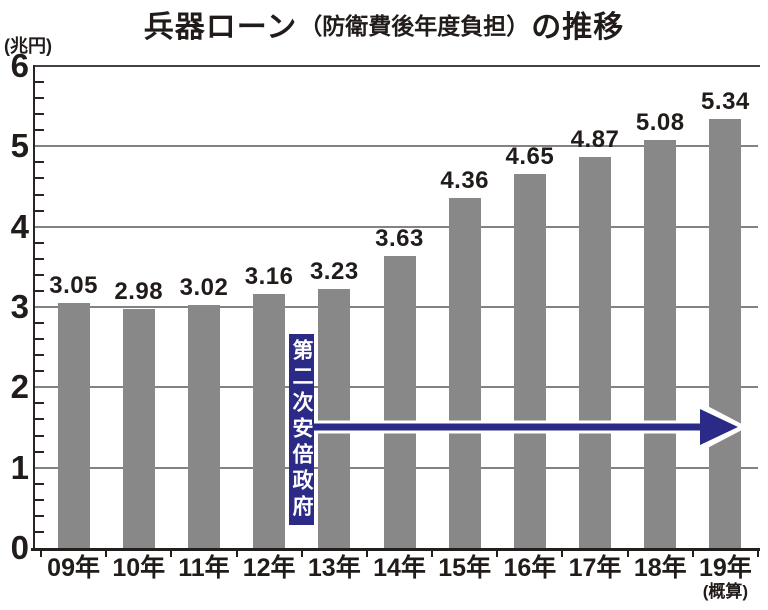 The image size is (768, 610). Describe the element at coordinates (465, 568) in the screenshot. I see `x-axis-label: 15年` at that location.